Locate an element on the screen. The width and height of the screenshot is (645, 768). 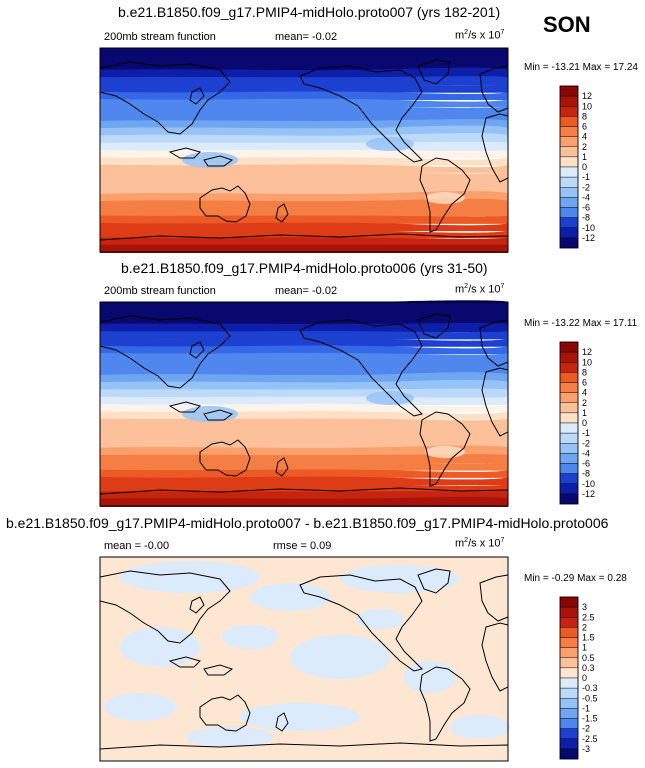
colorbar-tick-label: -8 is located at coordinates (586, 218).